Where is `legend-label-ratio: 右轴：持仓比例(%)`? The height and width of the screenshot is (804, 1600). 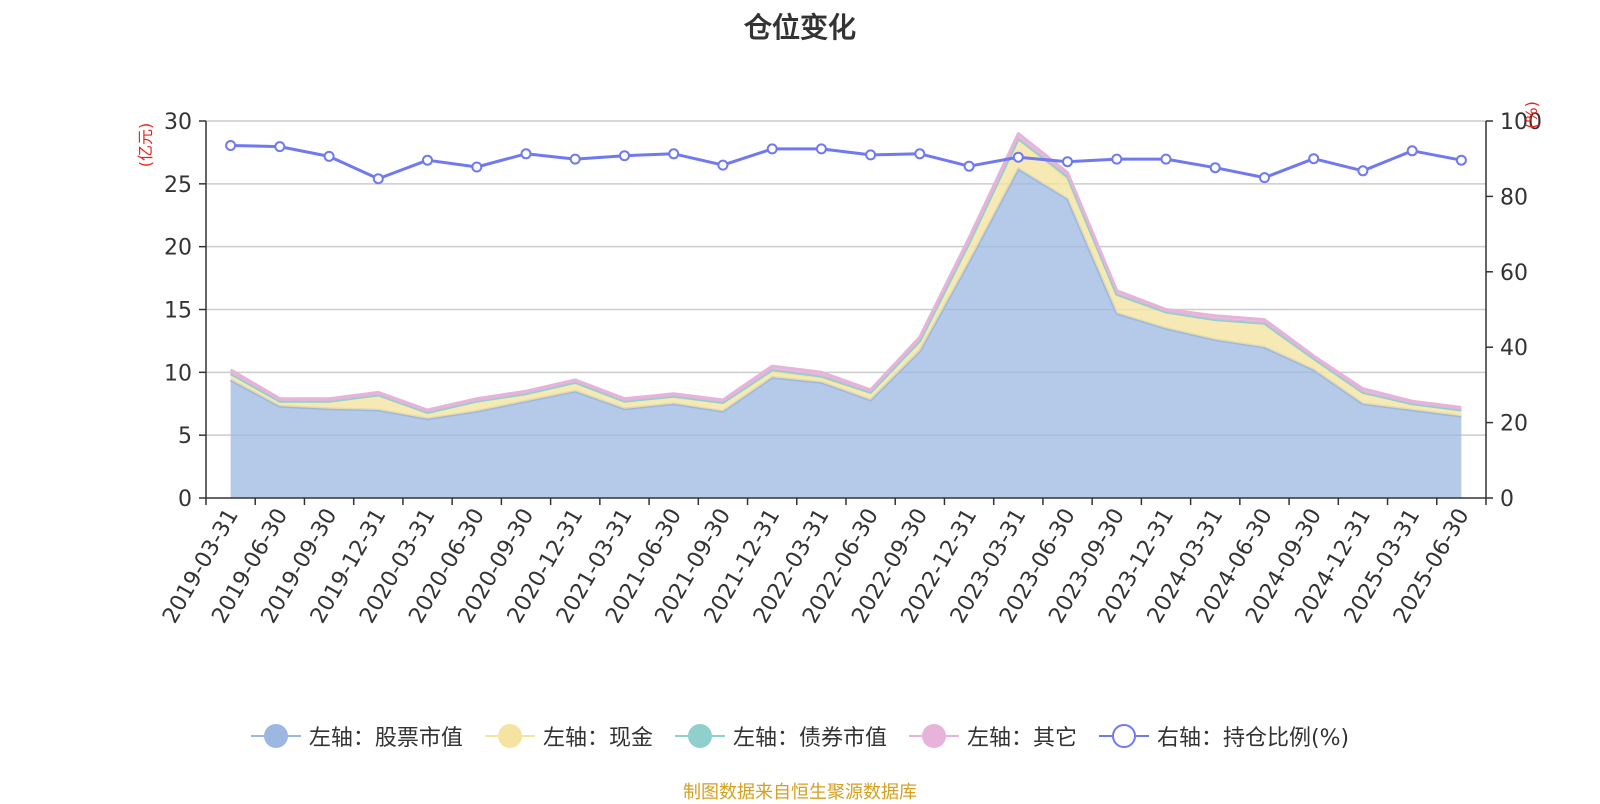
legend-label-ratio: 右轴：持仓比例(%) is located at coordinates (1253, 738).